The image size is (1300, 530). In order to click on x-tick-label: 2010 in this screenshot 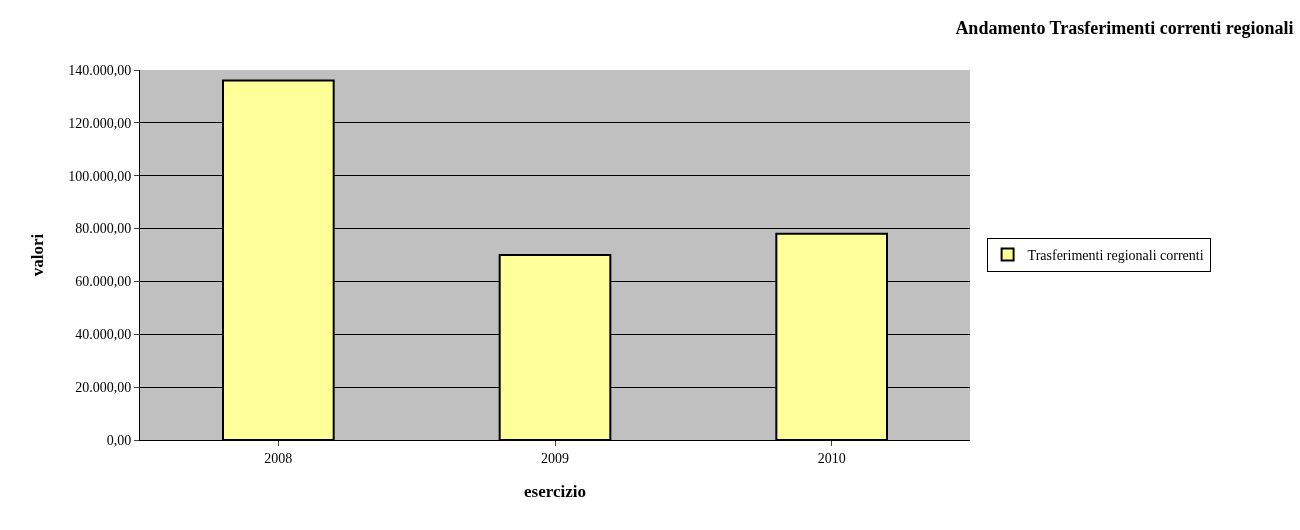, I will do `click(831, 458)`.